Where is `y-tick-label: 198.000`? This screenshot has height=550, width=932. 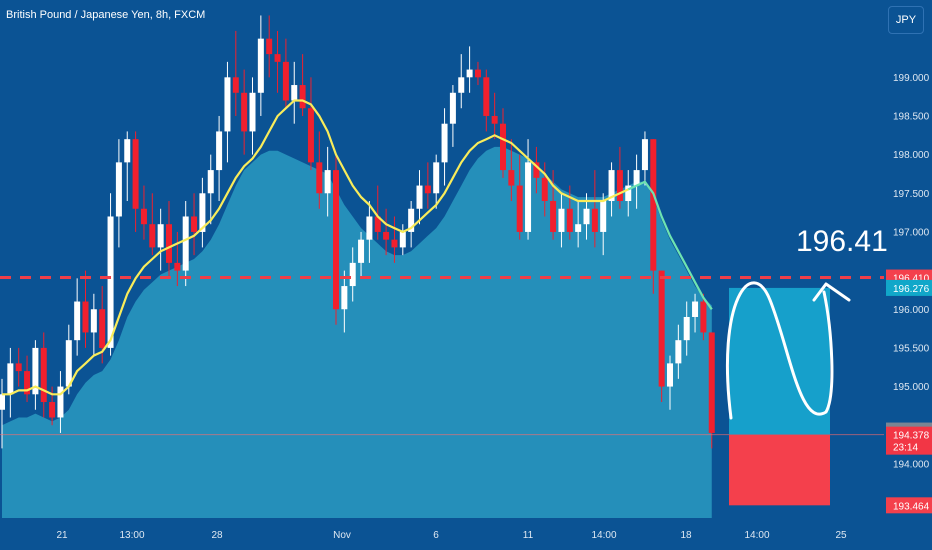
y-tick-label: 198.000 is located at coordinates (911, 155).